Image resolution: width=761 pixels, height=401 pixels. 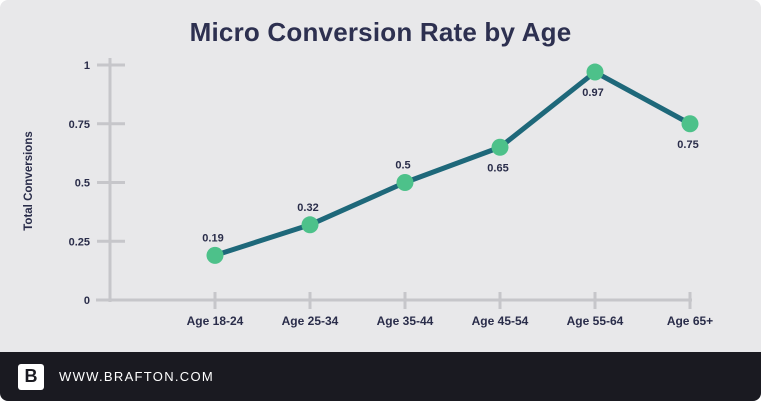 What do you see at coordinates (29, 180) in the screenshot?
I see `y-axis-title: Total Conversions` at bounding box center [29, 180].